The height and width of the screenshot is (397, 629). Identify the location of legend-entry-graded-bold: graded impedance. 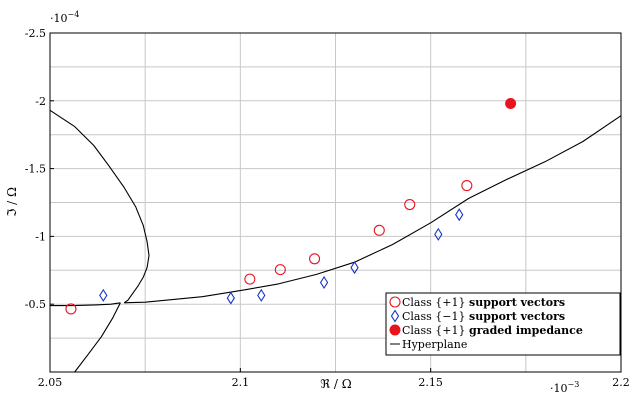
(526, 330).